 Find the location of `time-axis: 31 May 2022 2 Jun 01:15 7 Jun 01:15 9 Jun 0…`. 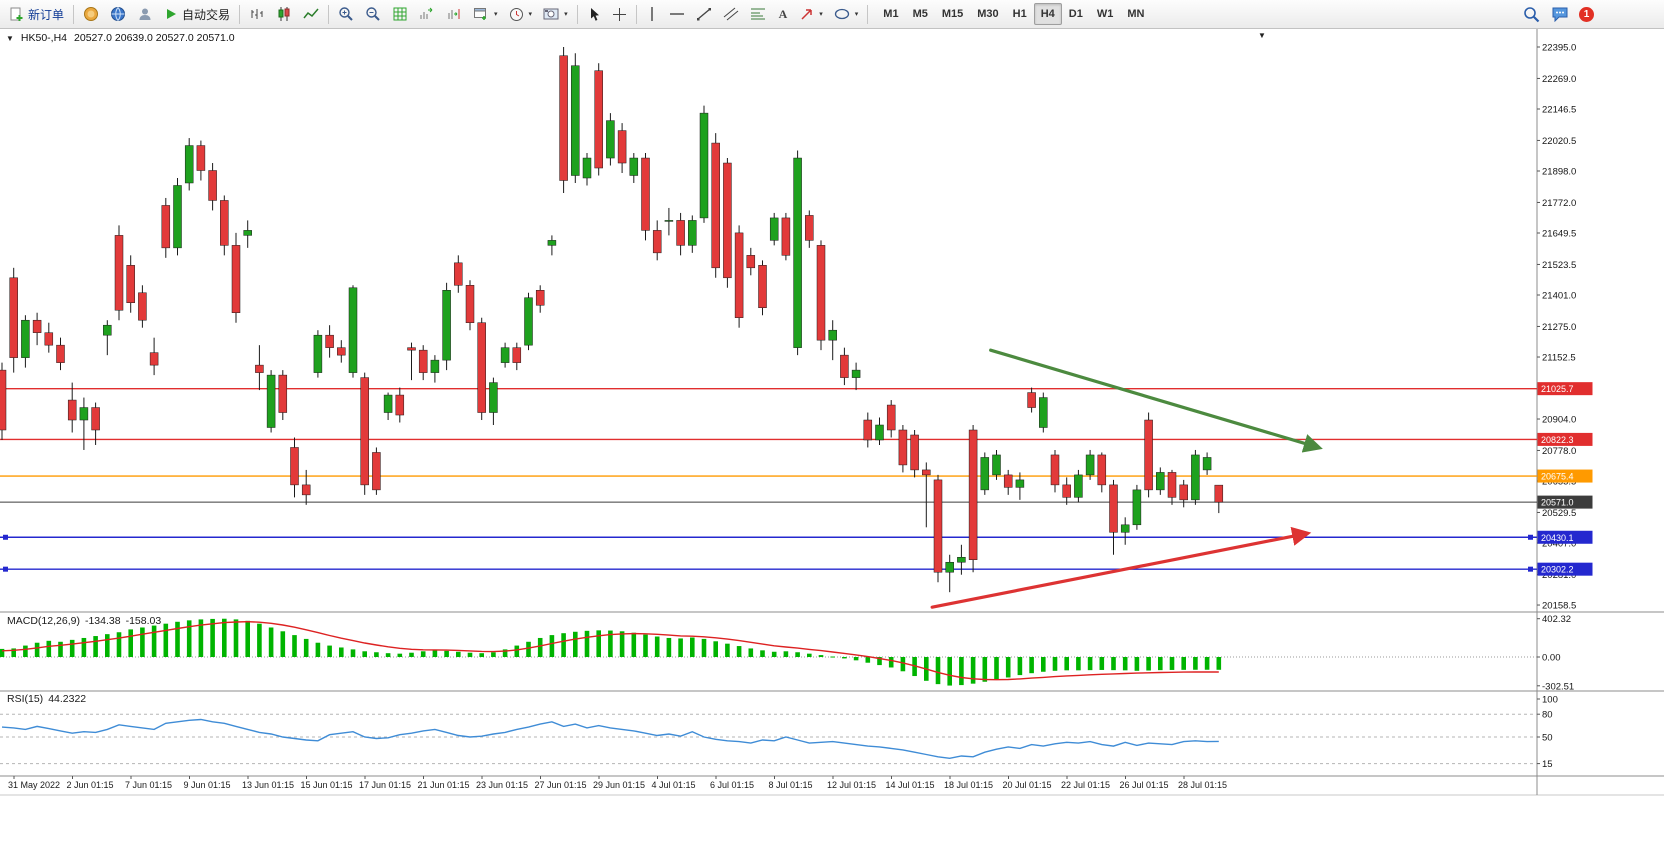

time-axis: 31 May 2022 2 Jun 01:15 7 Jun 01:15 9 Jun 0… is located at coordinates (617, 783).